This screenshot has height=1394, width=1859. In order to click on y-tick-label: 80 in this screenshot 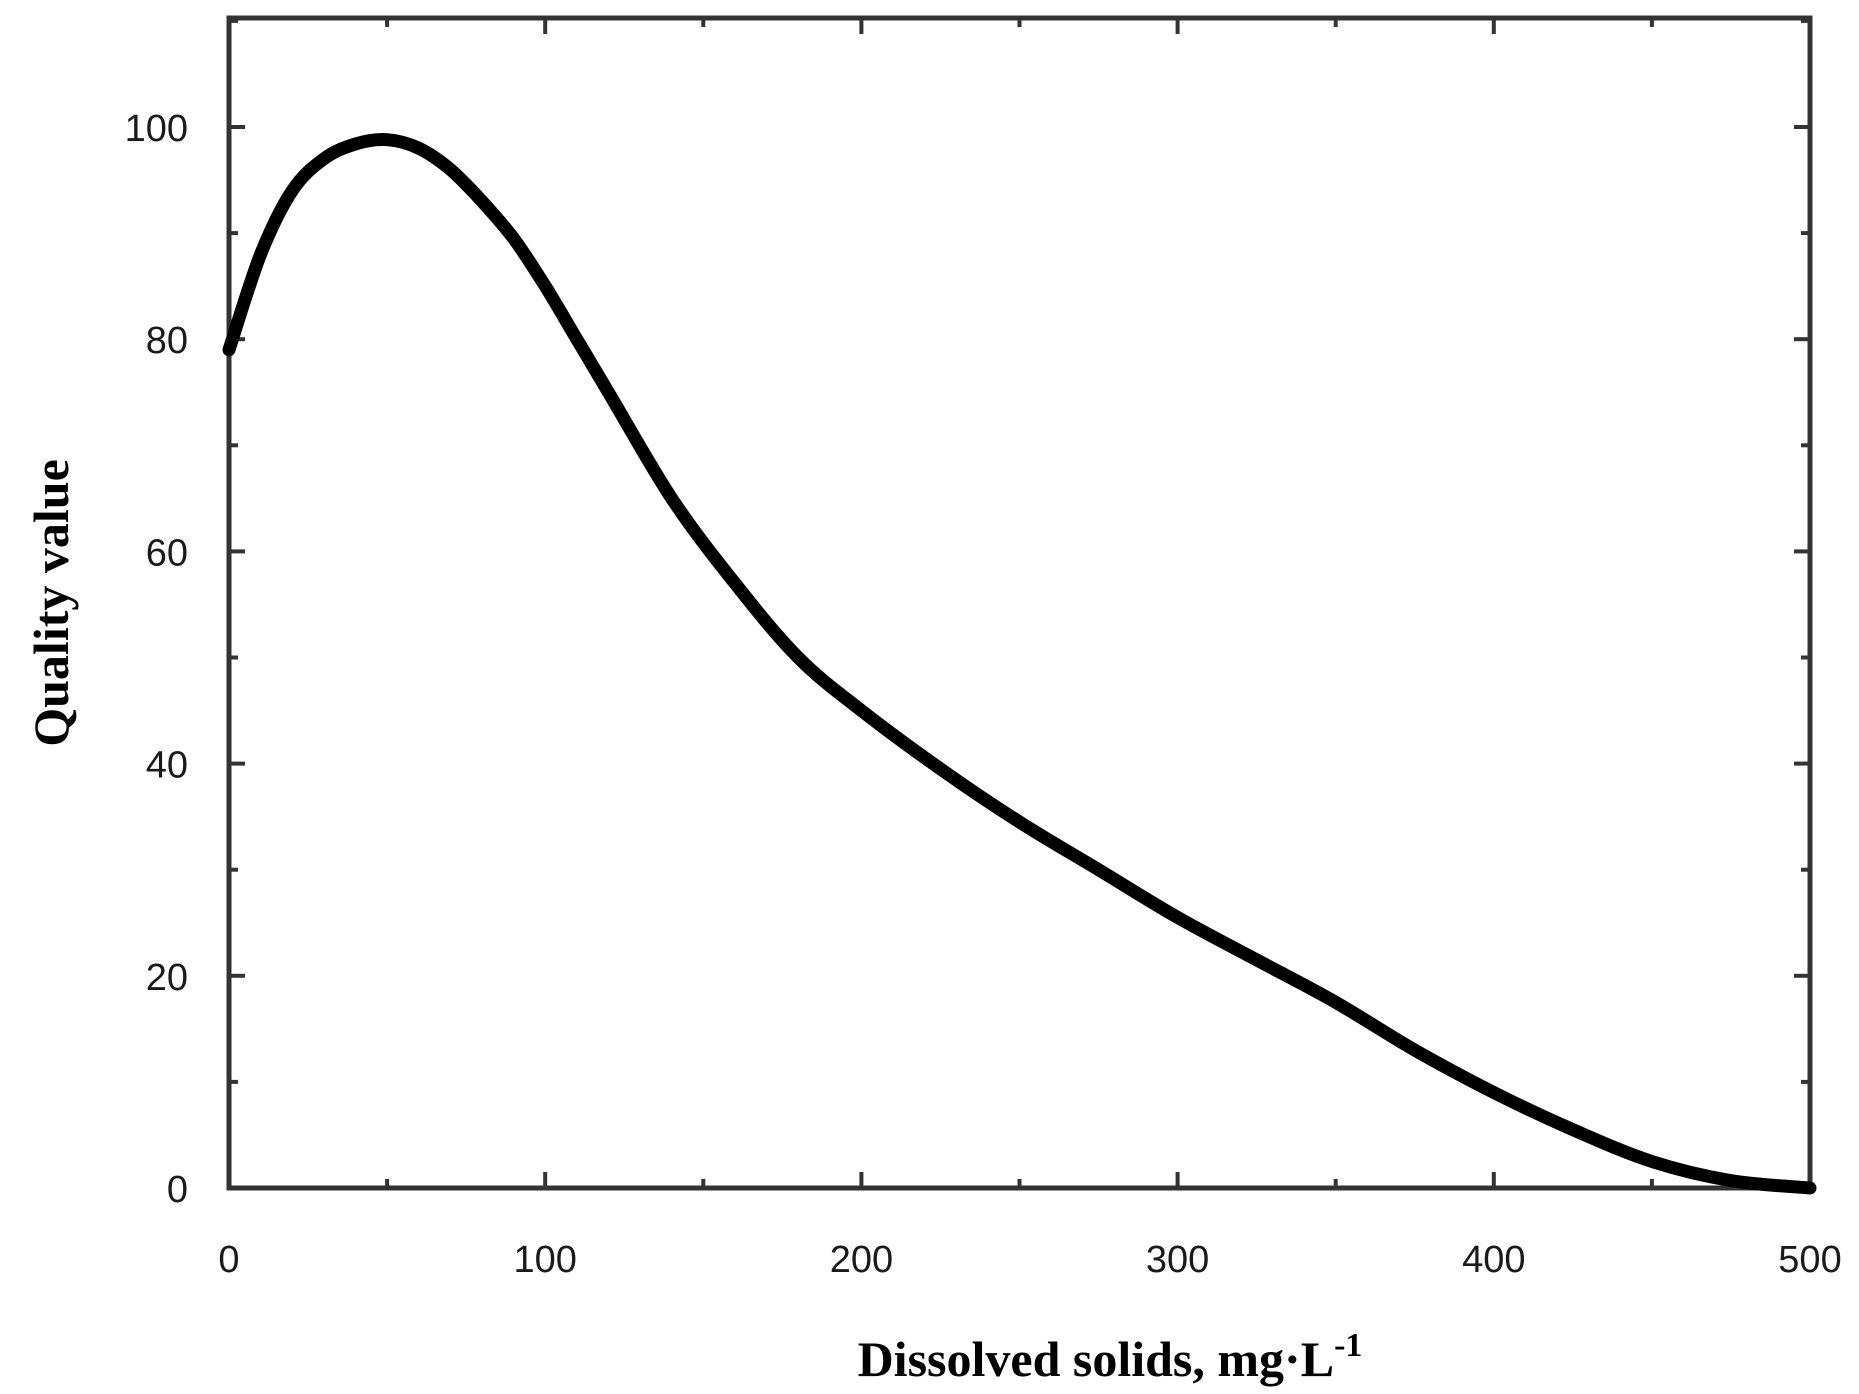, I will do `click(167, 341)`.